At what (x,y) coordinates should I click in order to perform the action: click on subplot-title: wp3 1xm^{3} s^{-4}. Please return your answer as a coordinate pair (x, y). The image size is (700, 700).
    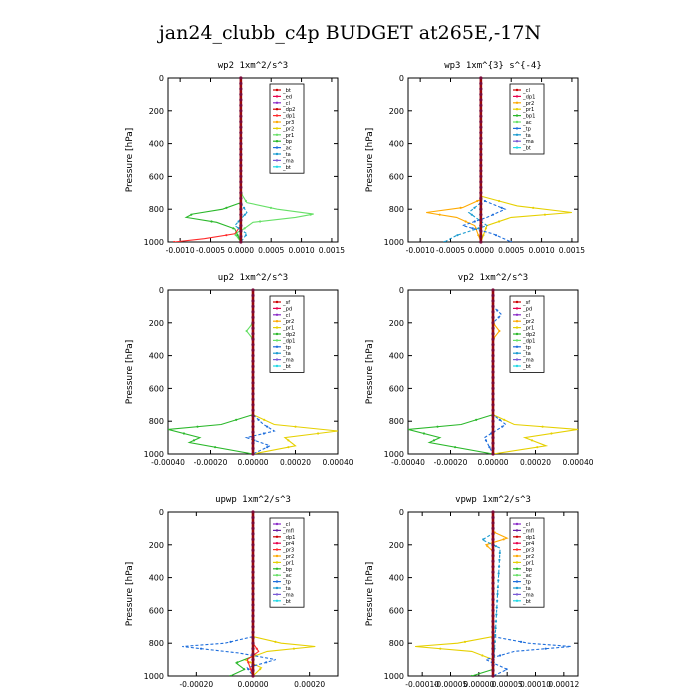
    Looking at the image, I should click on (493, 66).